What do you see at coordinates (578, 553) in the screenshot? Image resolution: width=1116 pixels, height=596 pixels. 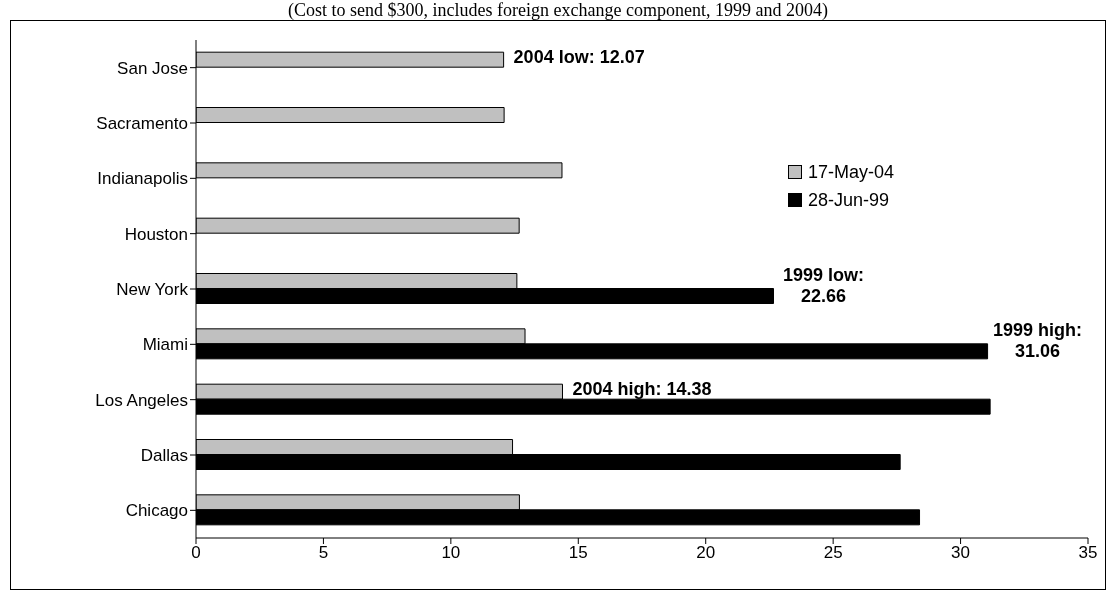 I see `x-tick-label: 15` at bounding box center [578, 553].